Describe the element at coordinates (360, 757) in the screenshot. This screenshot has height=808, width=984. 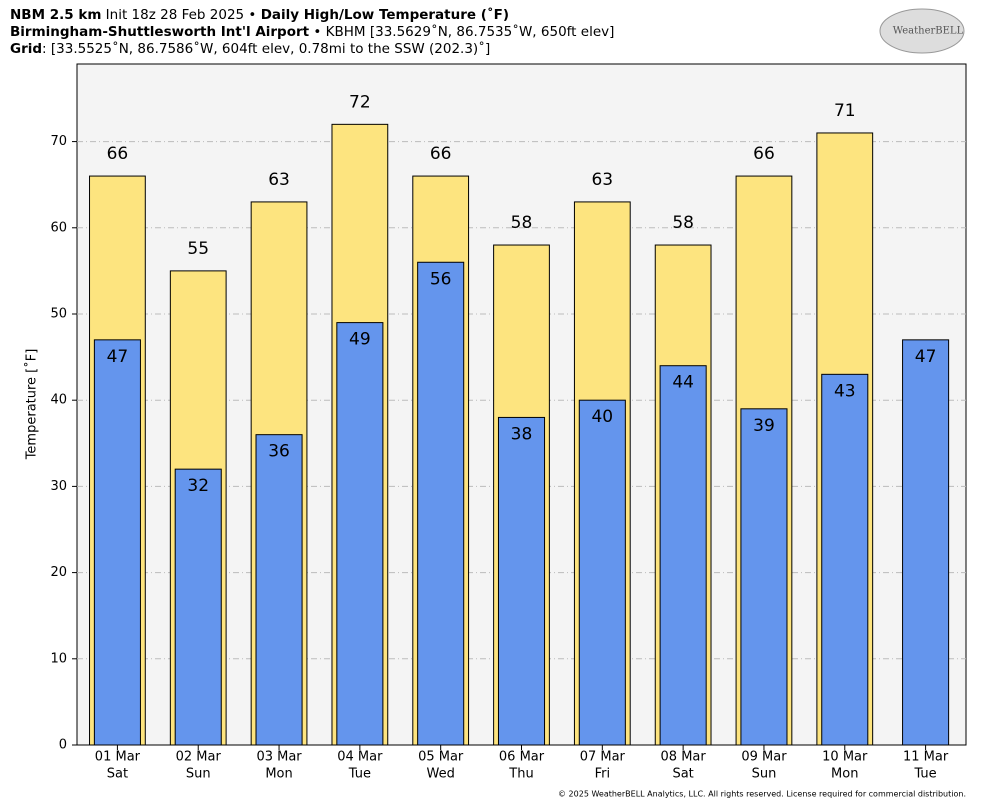
I see `x-tick-label: 04 Mar` at that location.